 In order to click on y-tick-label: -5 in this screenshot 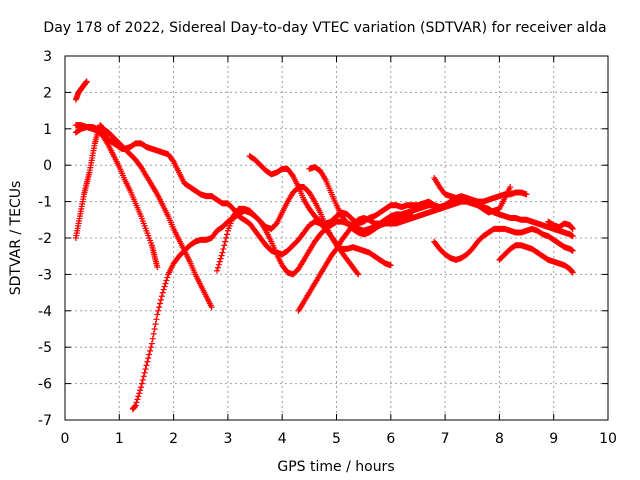, I will do `click(45, 348)`.